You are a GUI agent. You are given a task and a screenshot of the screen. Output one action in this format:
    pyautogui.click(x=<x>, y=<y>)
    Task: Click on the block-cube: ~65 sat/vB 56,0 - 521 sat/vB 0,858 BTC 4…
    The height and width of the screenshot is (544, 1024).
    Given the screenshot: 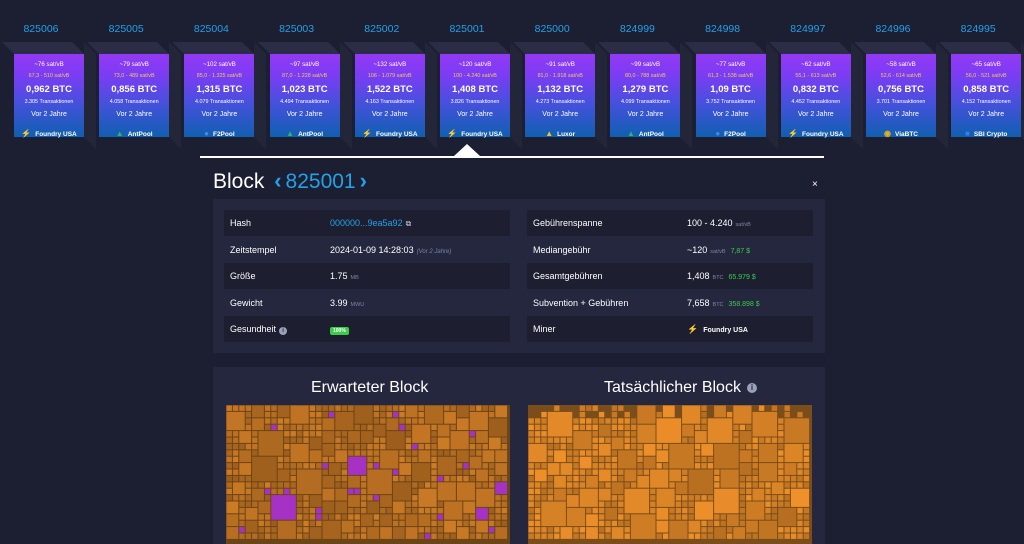 What is the action you would take?
    pyautogui.click(x=981, y=95)
    